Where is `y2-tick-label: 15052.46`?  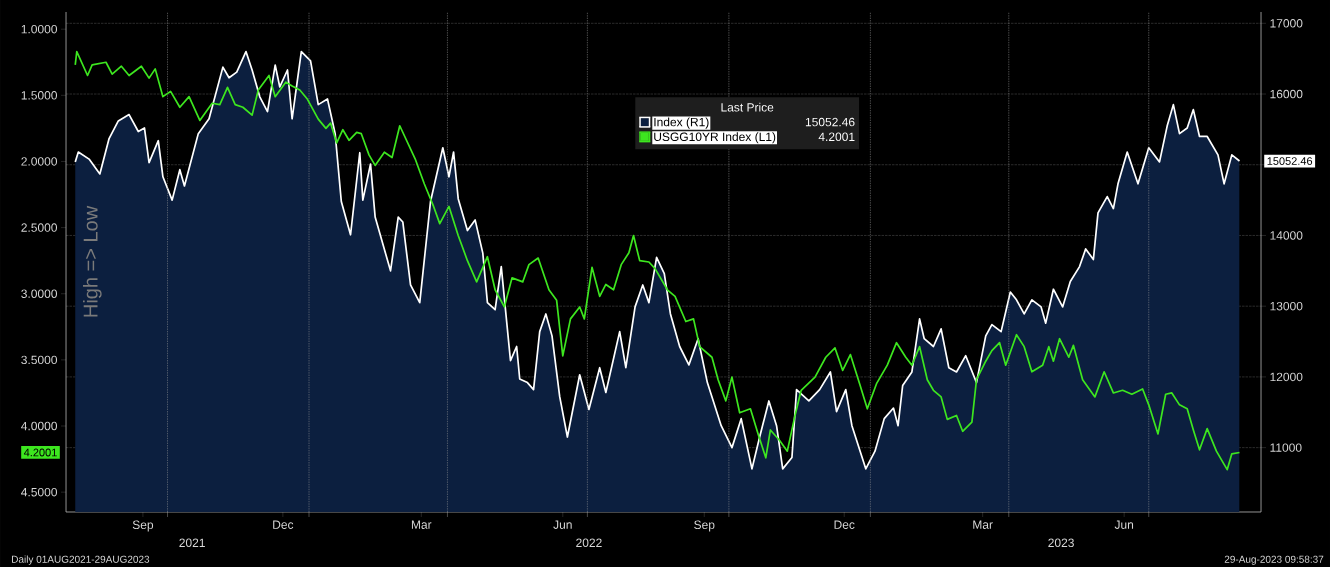 y2-tick-label: 15052.46 is located at coordinates (1290, 161).